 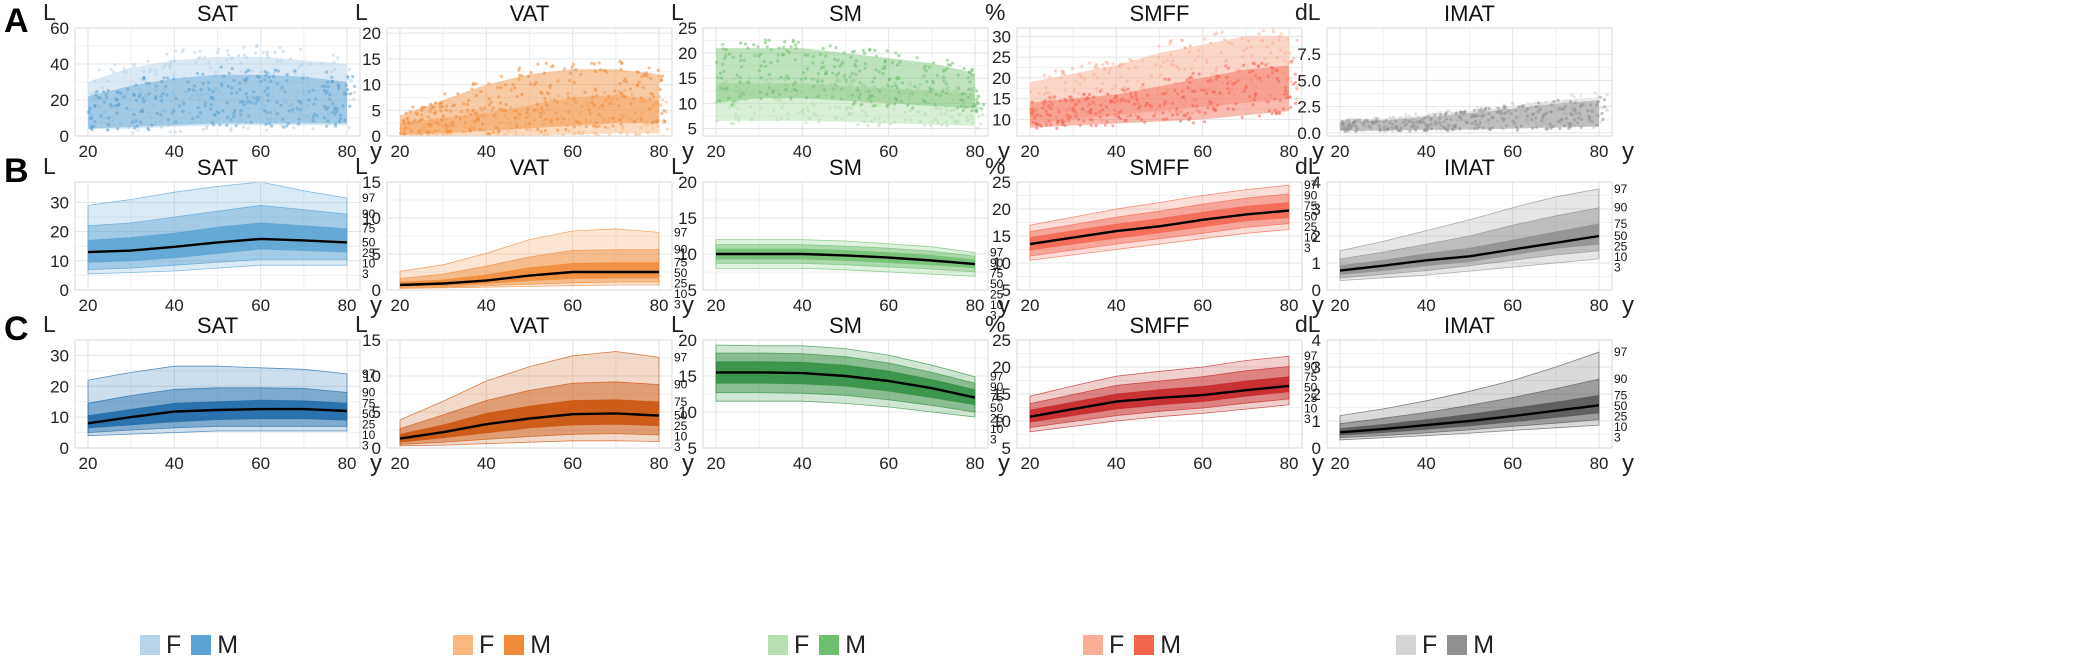 What do you see at coordinates (681, 232) in the screenshot?
I see `percentile-label-97: 97` at bounding box center [681, 232].